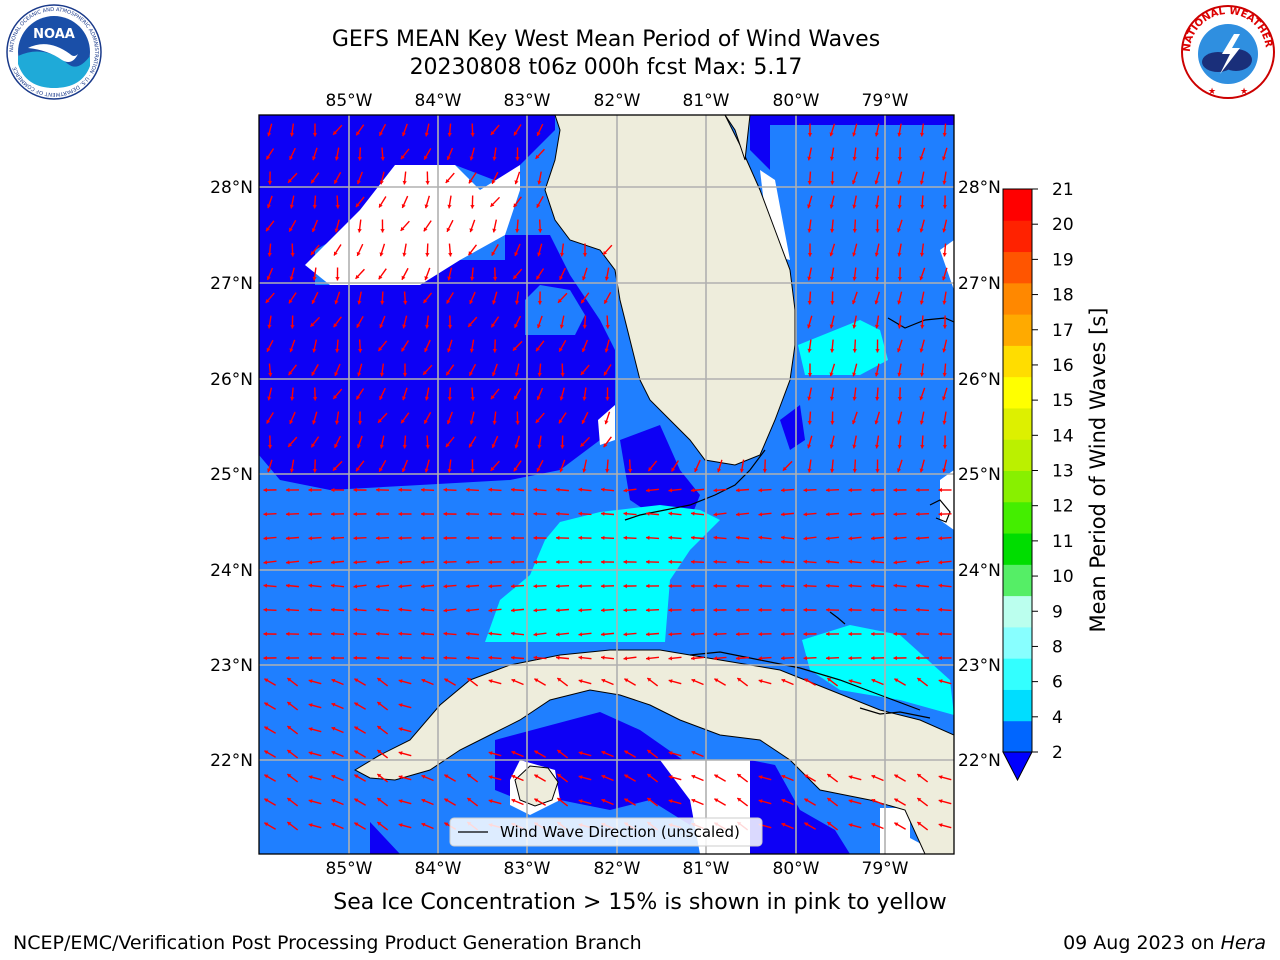 Image resolution: width=1280 pixels, height=960 pixels. I want to click on latitude-label: 25°N, so click(979, 475).